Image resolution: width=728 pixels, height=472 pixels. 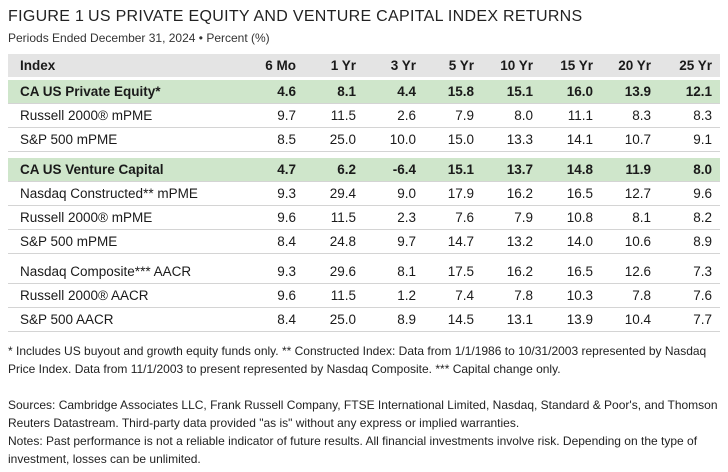 What do you see at coordinates (402, 139) in the screenshot?
I see `cell-value: 10.0` at bounding box center [402, 139].